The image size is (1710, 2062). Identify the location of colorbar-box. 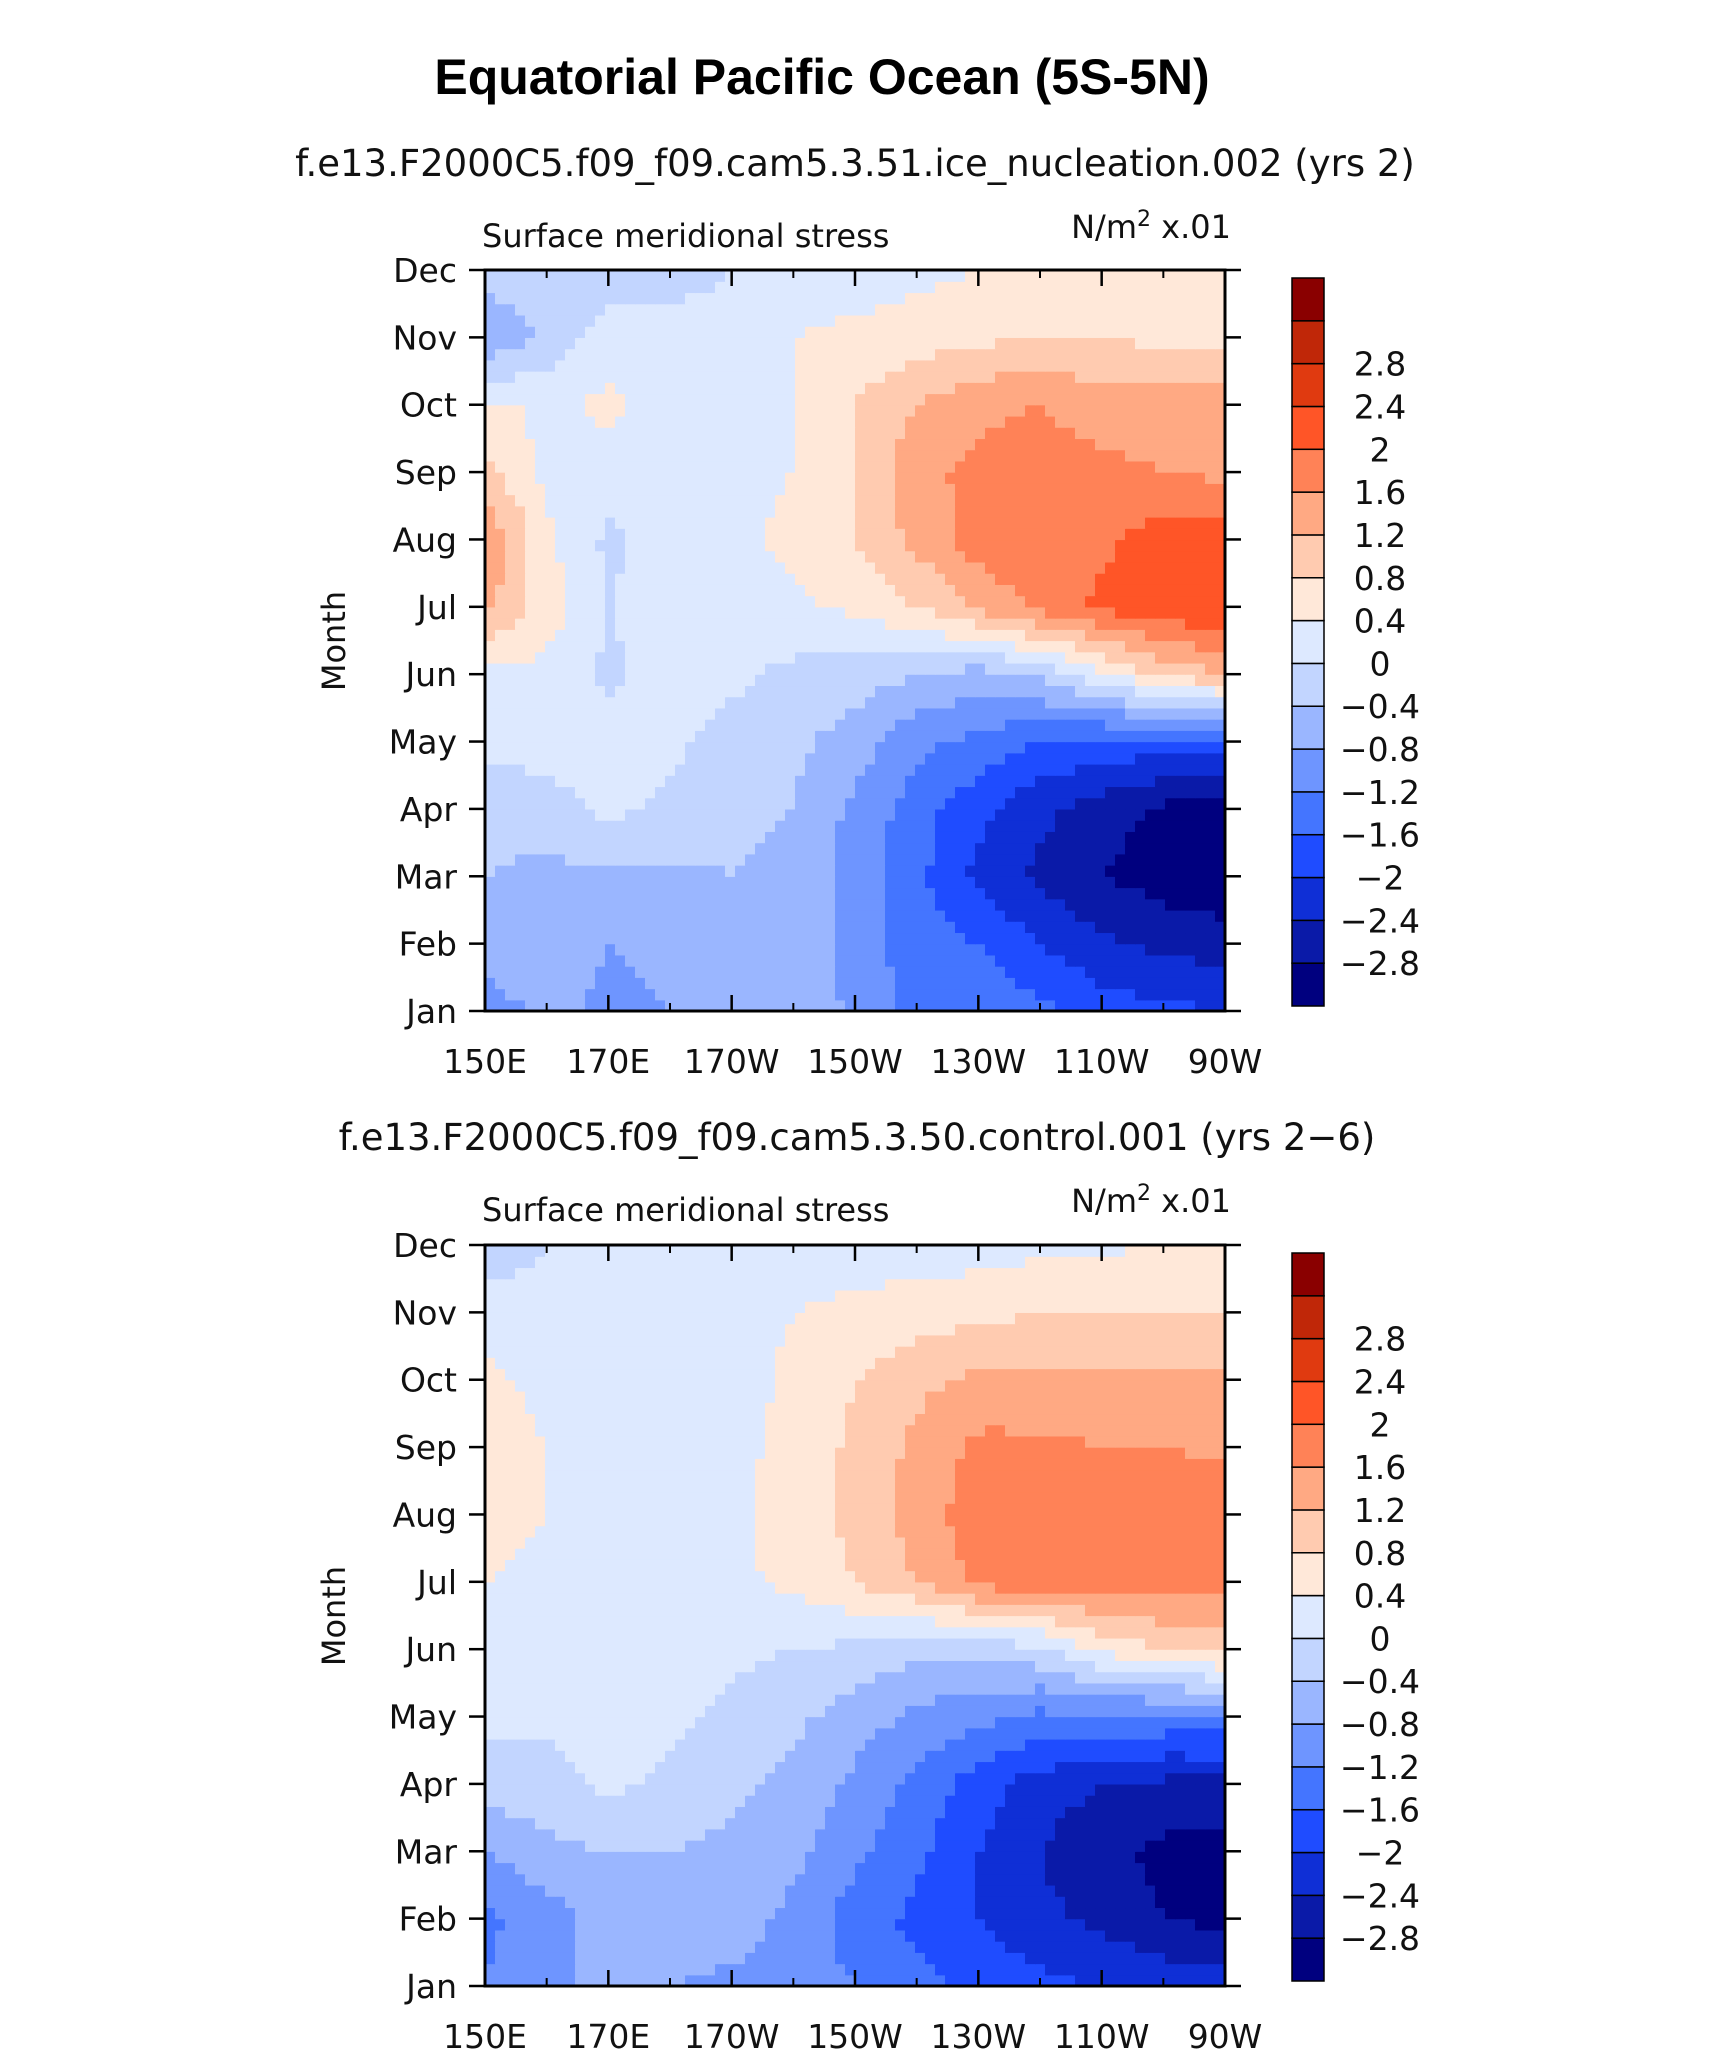
(1308, 599).